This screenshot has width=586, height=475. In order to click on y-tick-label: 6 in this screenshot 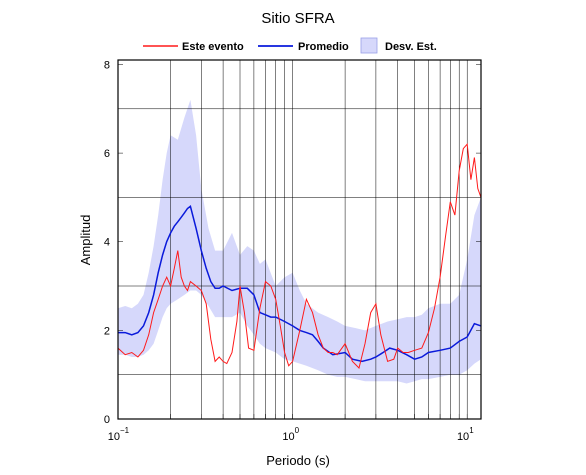, I will do `click(107, 154)`.